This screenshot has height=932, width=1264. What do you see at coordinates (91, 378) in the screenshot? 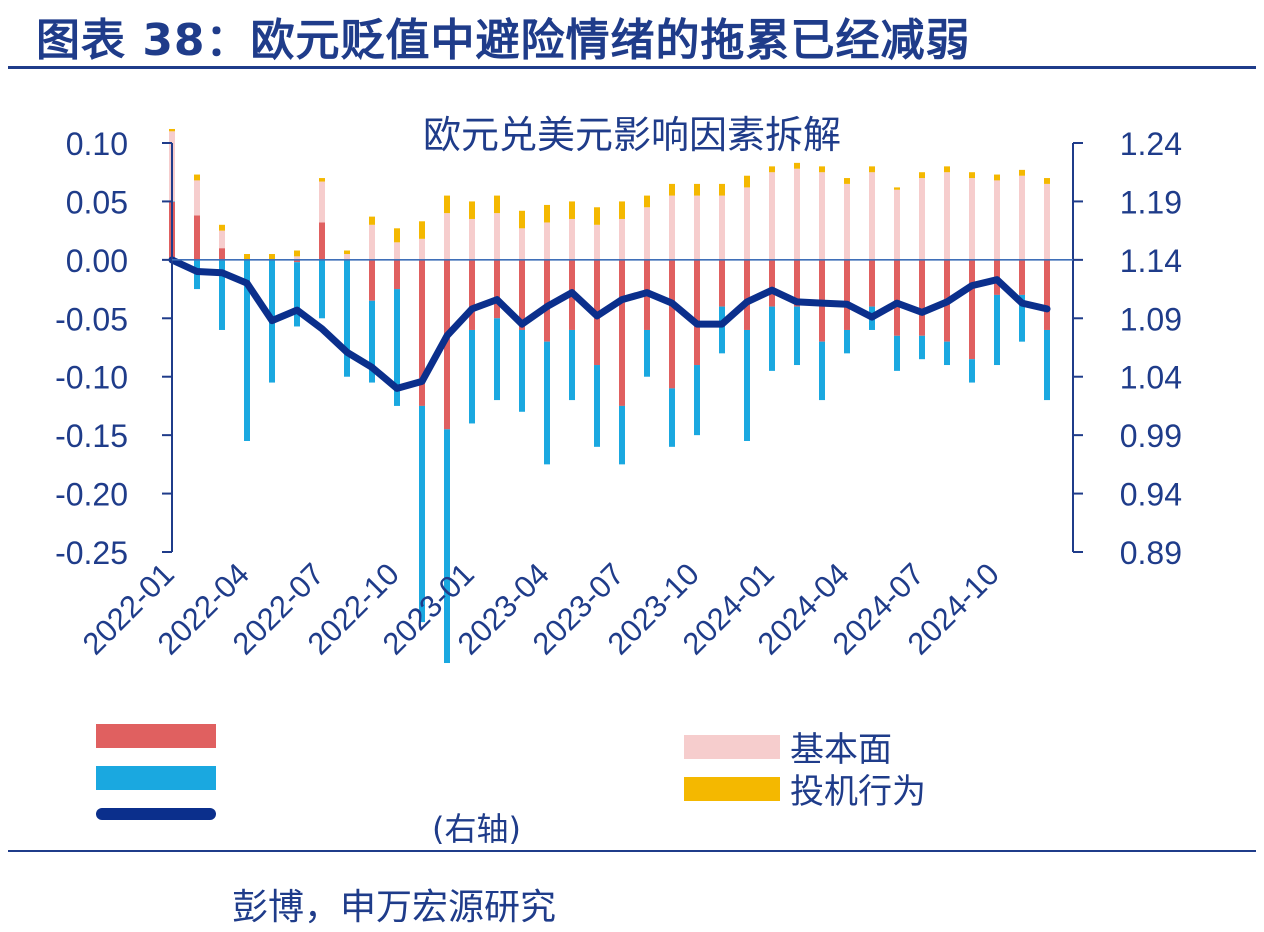
I see `left-tick-label: -0.10` at bounding box center [91, 378].